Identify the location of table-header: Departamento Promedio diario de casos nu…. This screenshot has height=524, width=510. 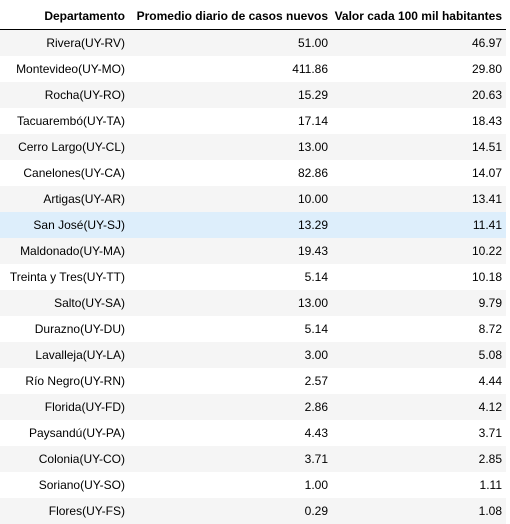
(253, 16).